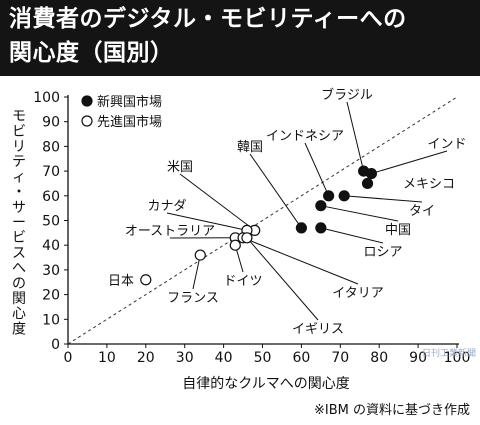 Image resolution: width=480 pixels, height=425 pixels. Describe the element at coordinates (129, 122) in the screenshot. I see `legend-entry: 先進国市場` at that location.